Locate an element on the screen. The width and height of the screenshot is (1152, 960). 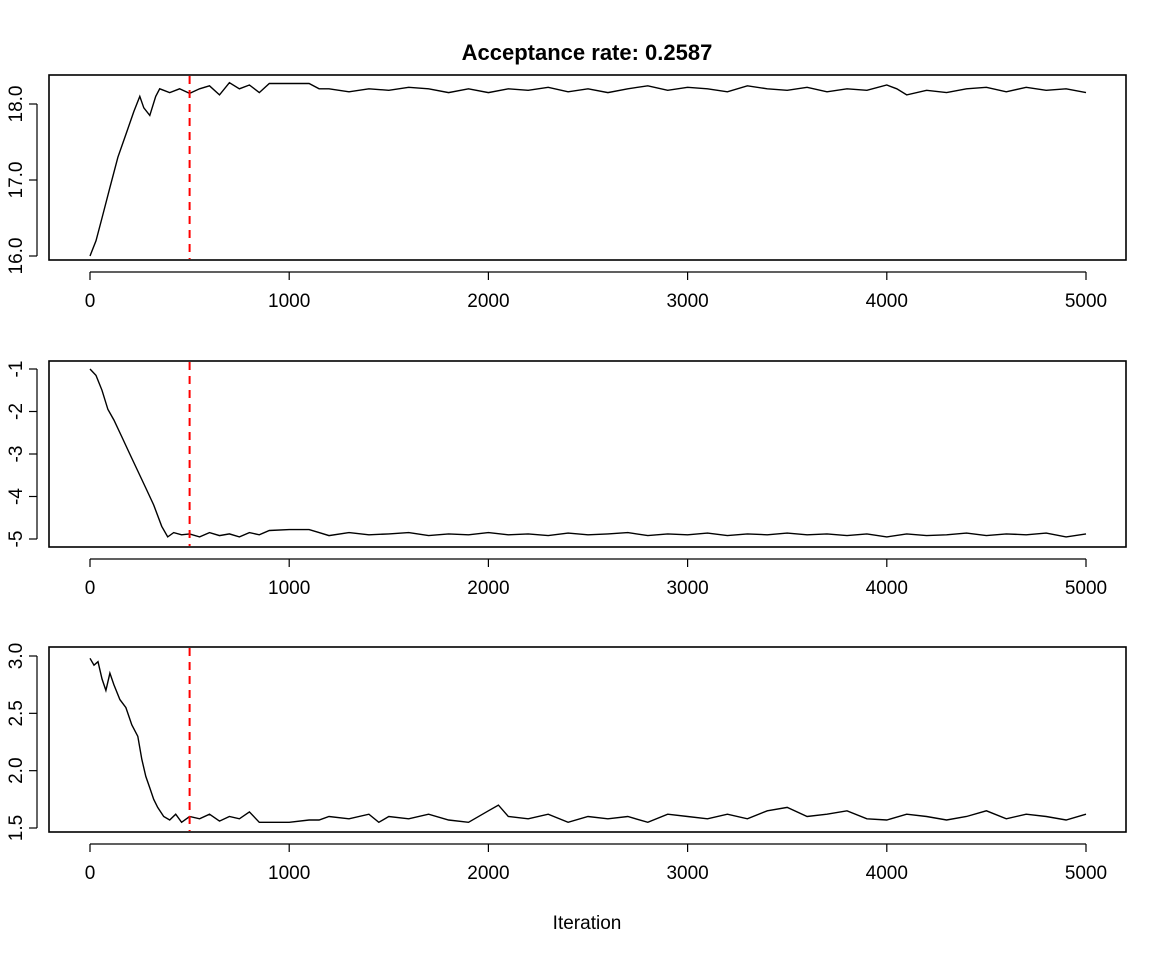
y-tick-label: 3.0 is located at coordinates (16, 656).